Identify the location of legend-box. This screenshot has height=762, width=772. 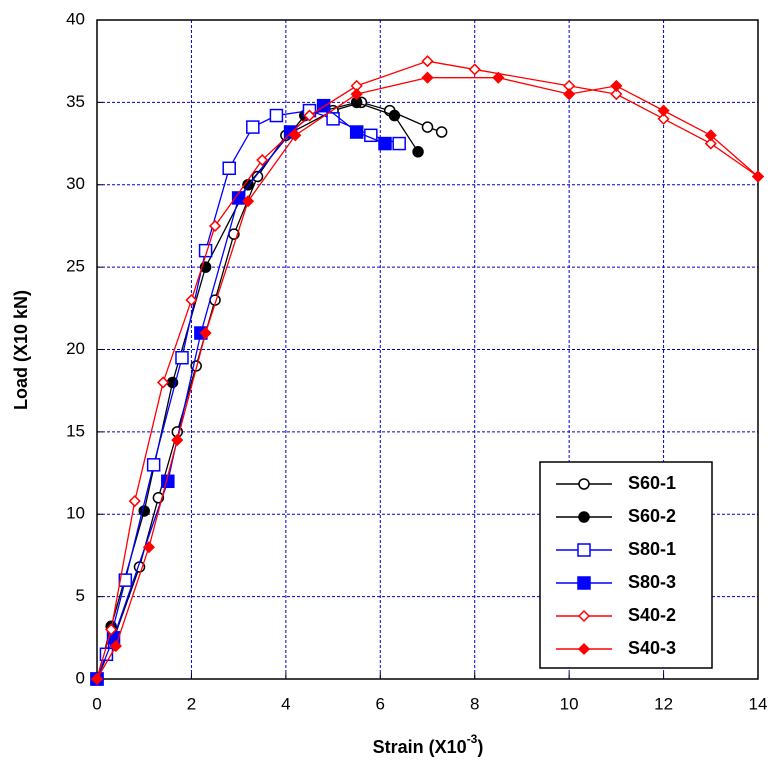
(626, 565).